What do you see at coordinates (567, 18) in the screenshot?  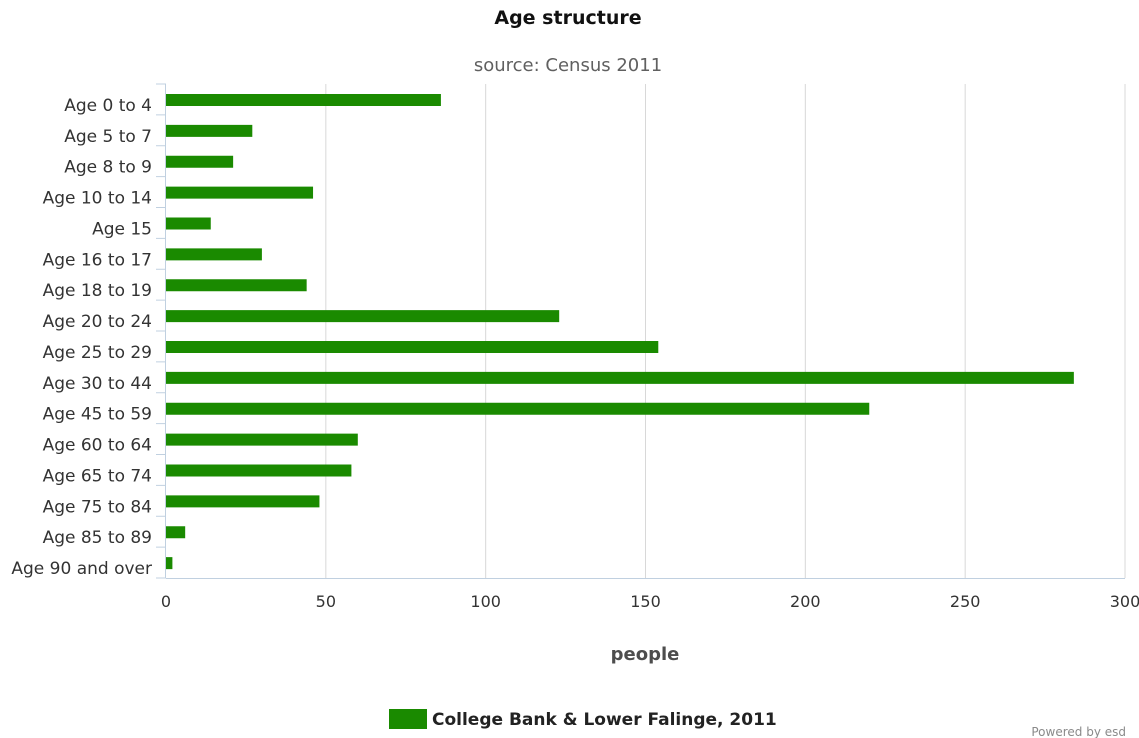 I see `chart-title: Age structure` at bounding box center [567, 18].